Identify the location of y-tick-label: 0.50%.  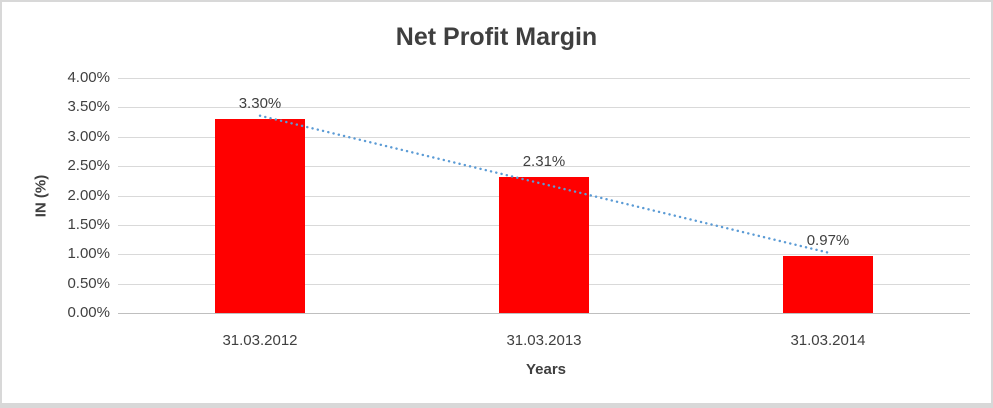
(88, 283).